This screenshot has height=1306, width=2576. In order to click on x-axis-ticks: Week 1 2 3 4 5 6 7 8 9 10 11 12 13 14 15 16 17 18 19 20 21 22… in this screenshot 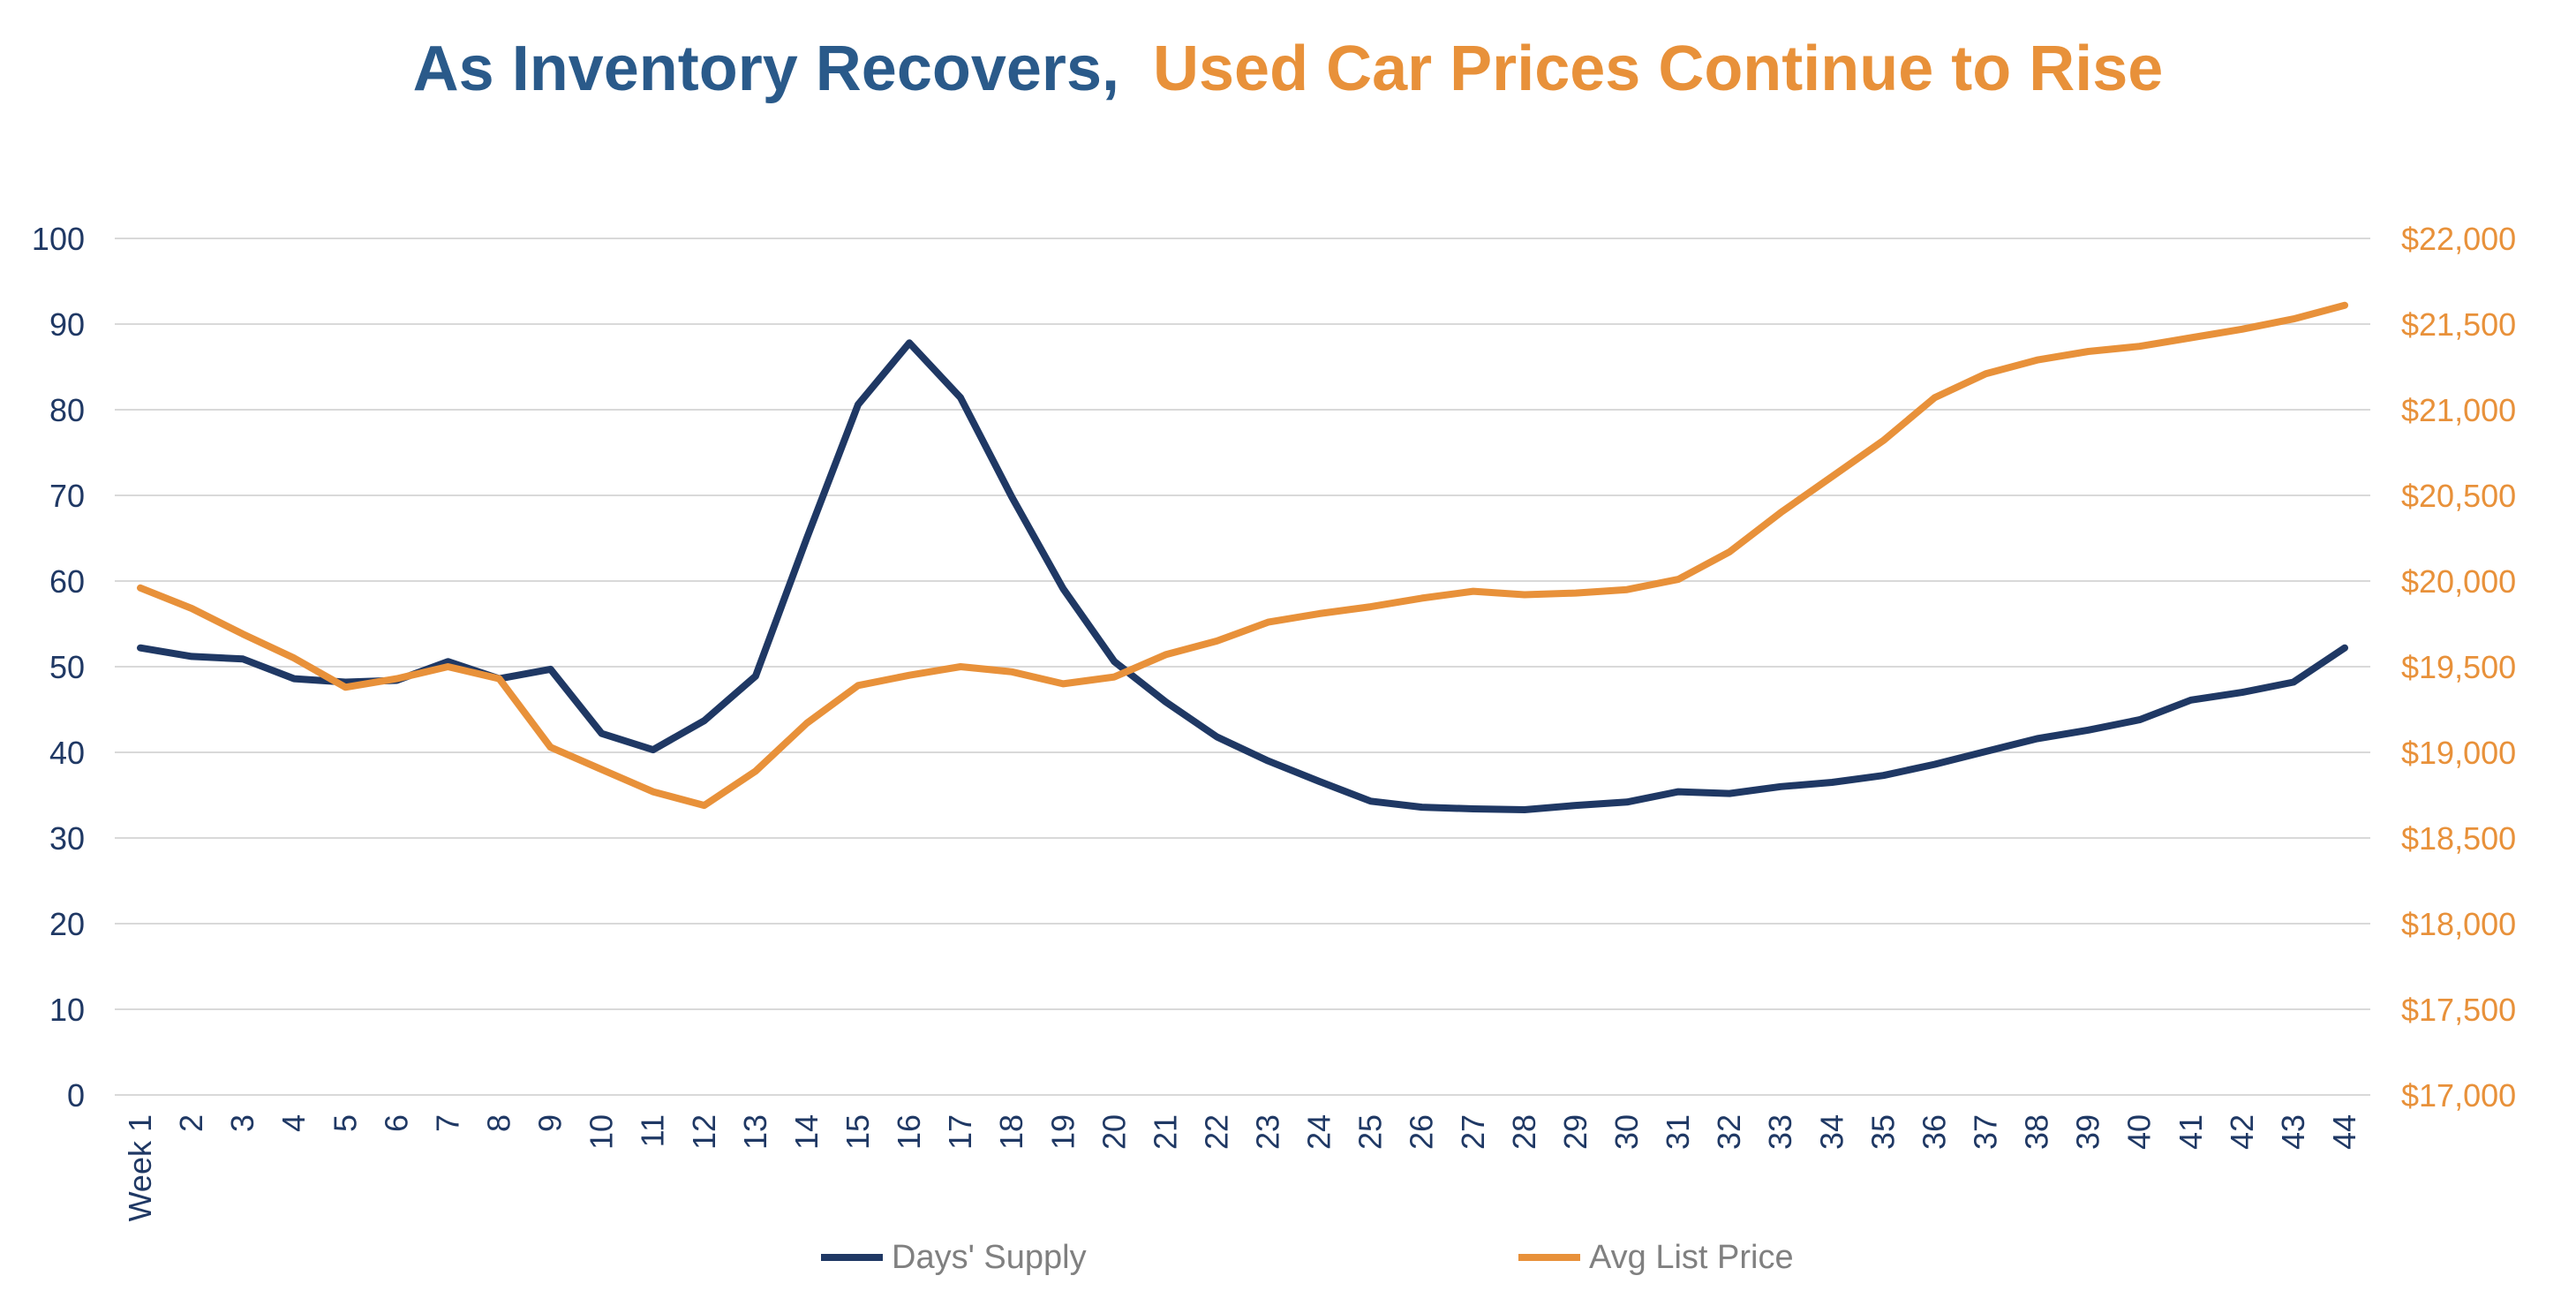, I will do `click(1242, 1167)`.